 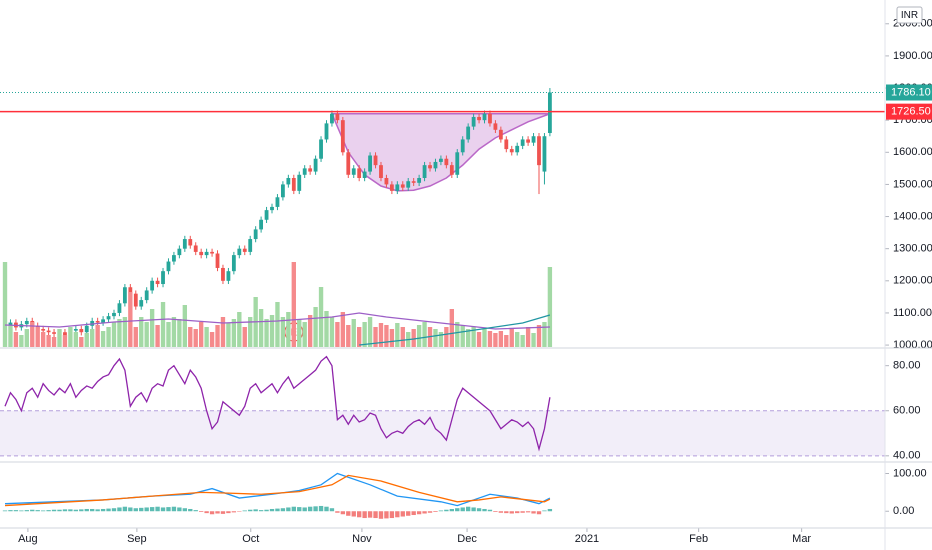 I want to click on y-tick-label: 1500.00, so click(x=912, y=184).